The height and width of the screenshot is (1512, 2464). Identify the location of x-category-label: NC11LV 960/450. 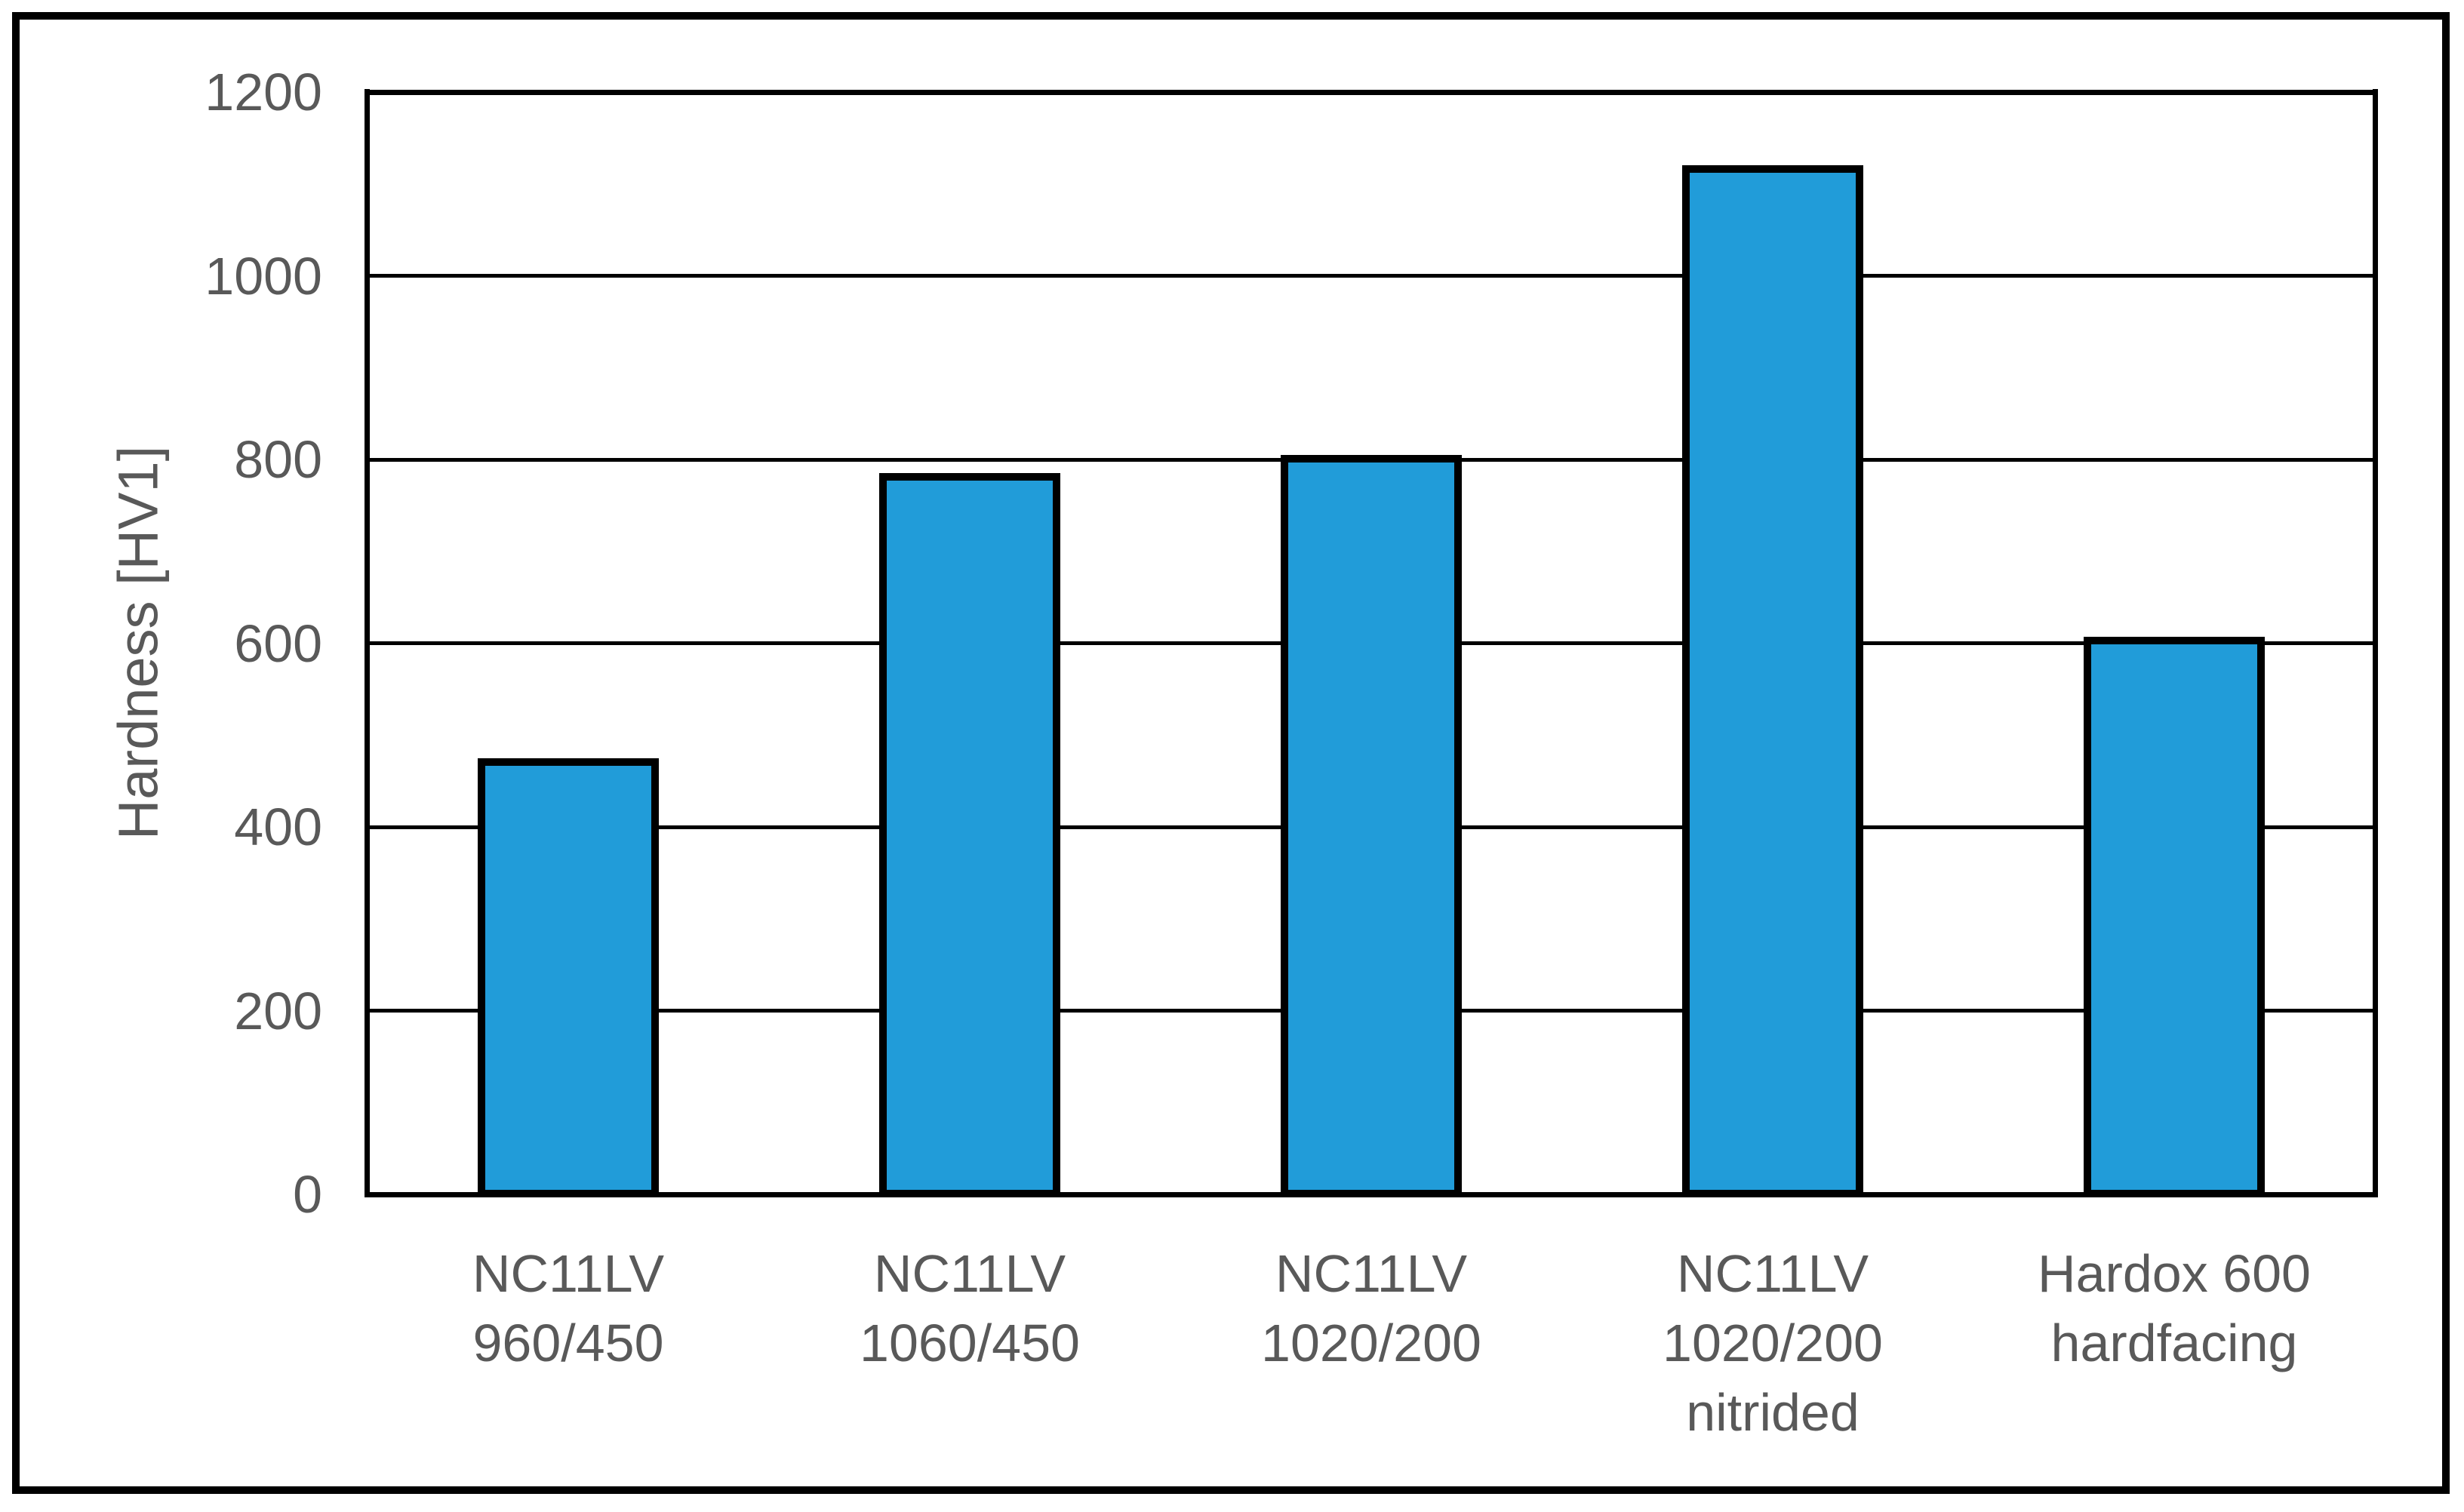
(568, 1308).